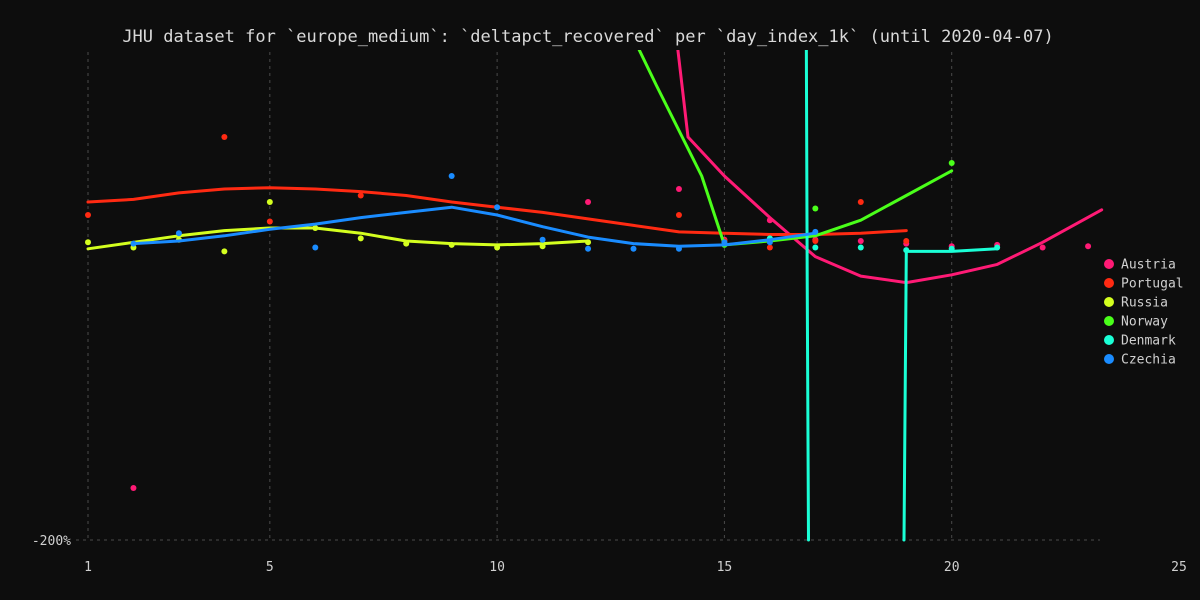  Describe the element at coordinates (1152, 284) in the screenshot. I see `legend-label-portugal: Portugal` at that location.